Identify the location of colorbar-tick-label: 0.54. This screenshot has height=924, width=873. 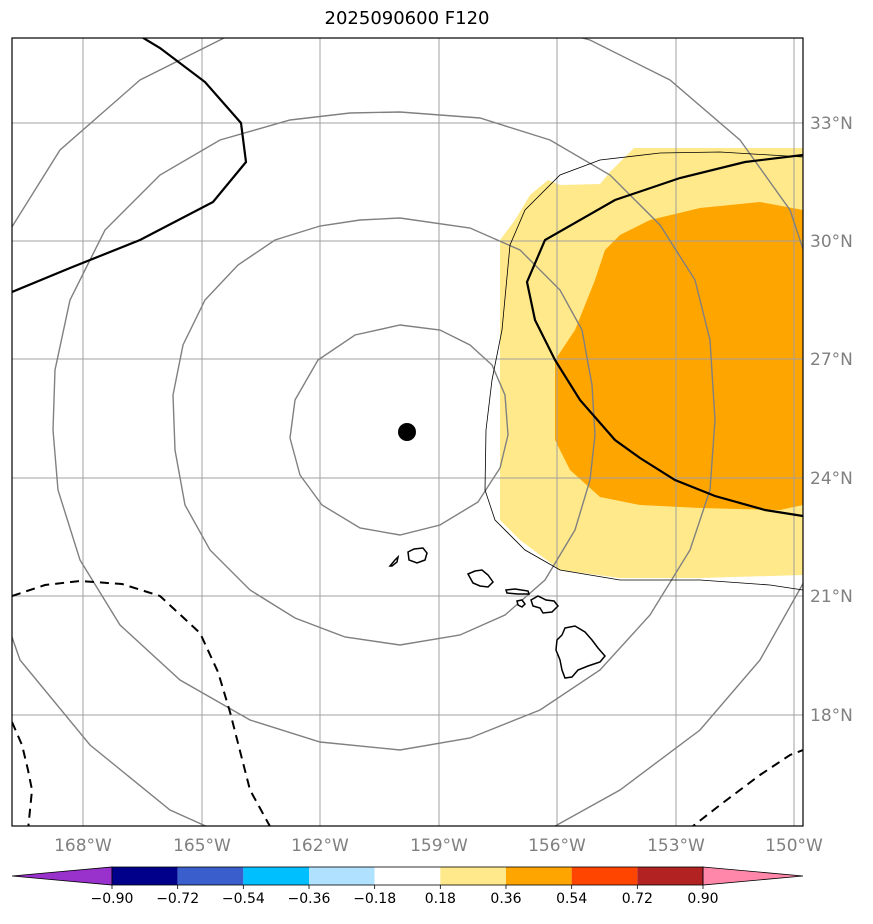
(571, 899).